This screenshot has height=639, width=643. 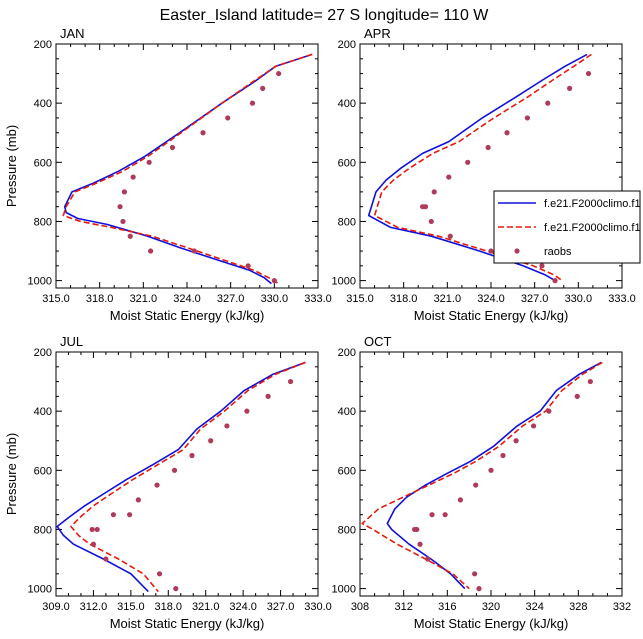 I want to click on x-tick-label: 312.0, so click(x=94, y=607).